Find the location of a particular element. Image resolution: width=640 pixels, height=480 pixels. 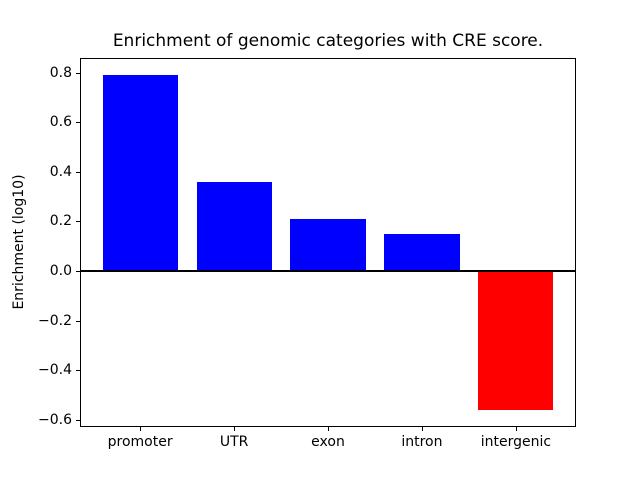

y-axis-label: Enrichment (log10) is located at coordinates (19, 242).